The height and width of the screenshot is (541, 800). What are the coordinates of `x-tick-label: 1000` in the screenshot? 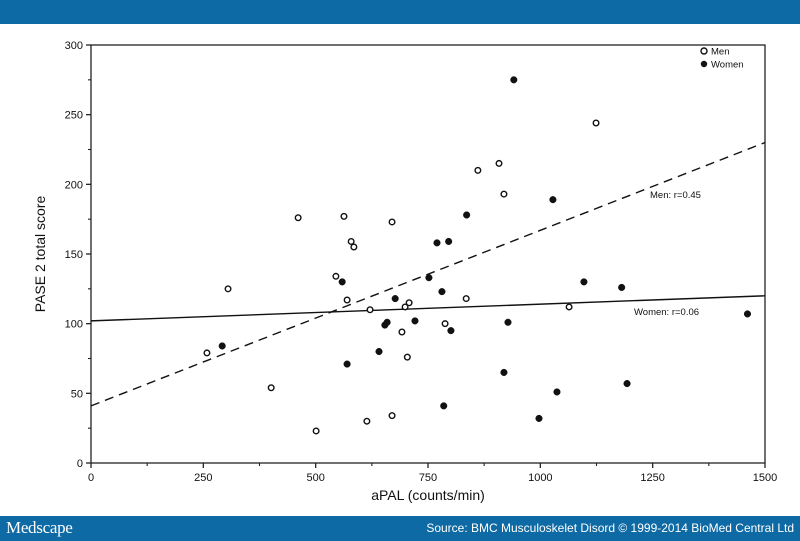 It's located at (540, 478).